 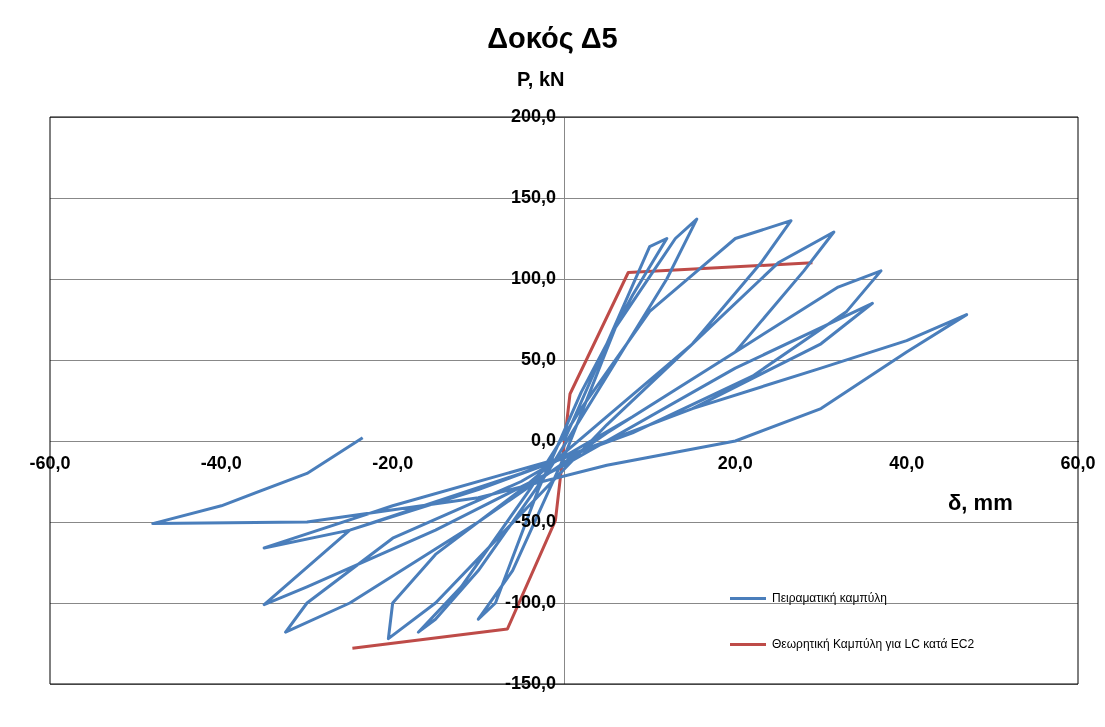 I want to click on y-tick-label: 150,0, so click(x=533, y=196).